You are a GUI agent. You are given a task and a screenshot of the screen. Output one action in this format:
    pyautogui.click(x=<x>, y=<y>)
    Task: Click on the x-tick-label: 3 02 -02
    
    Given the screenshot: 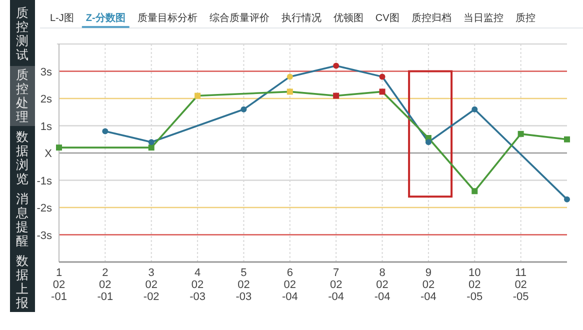 What is the action you would take?
    pyautogui.click(x=151, y=285)
    